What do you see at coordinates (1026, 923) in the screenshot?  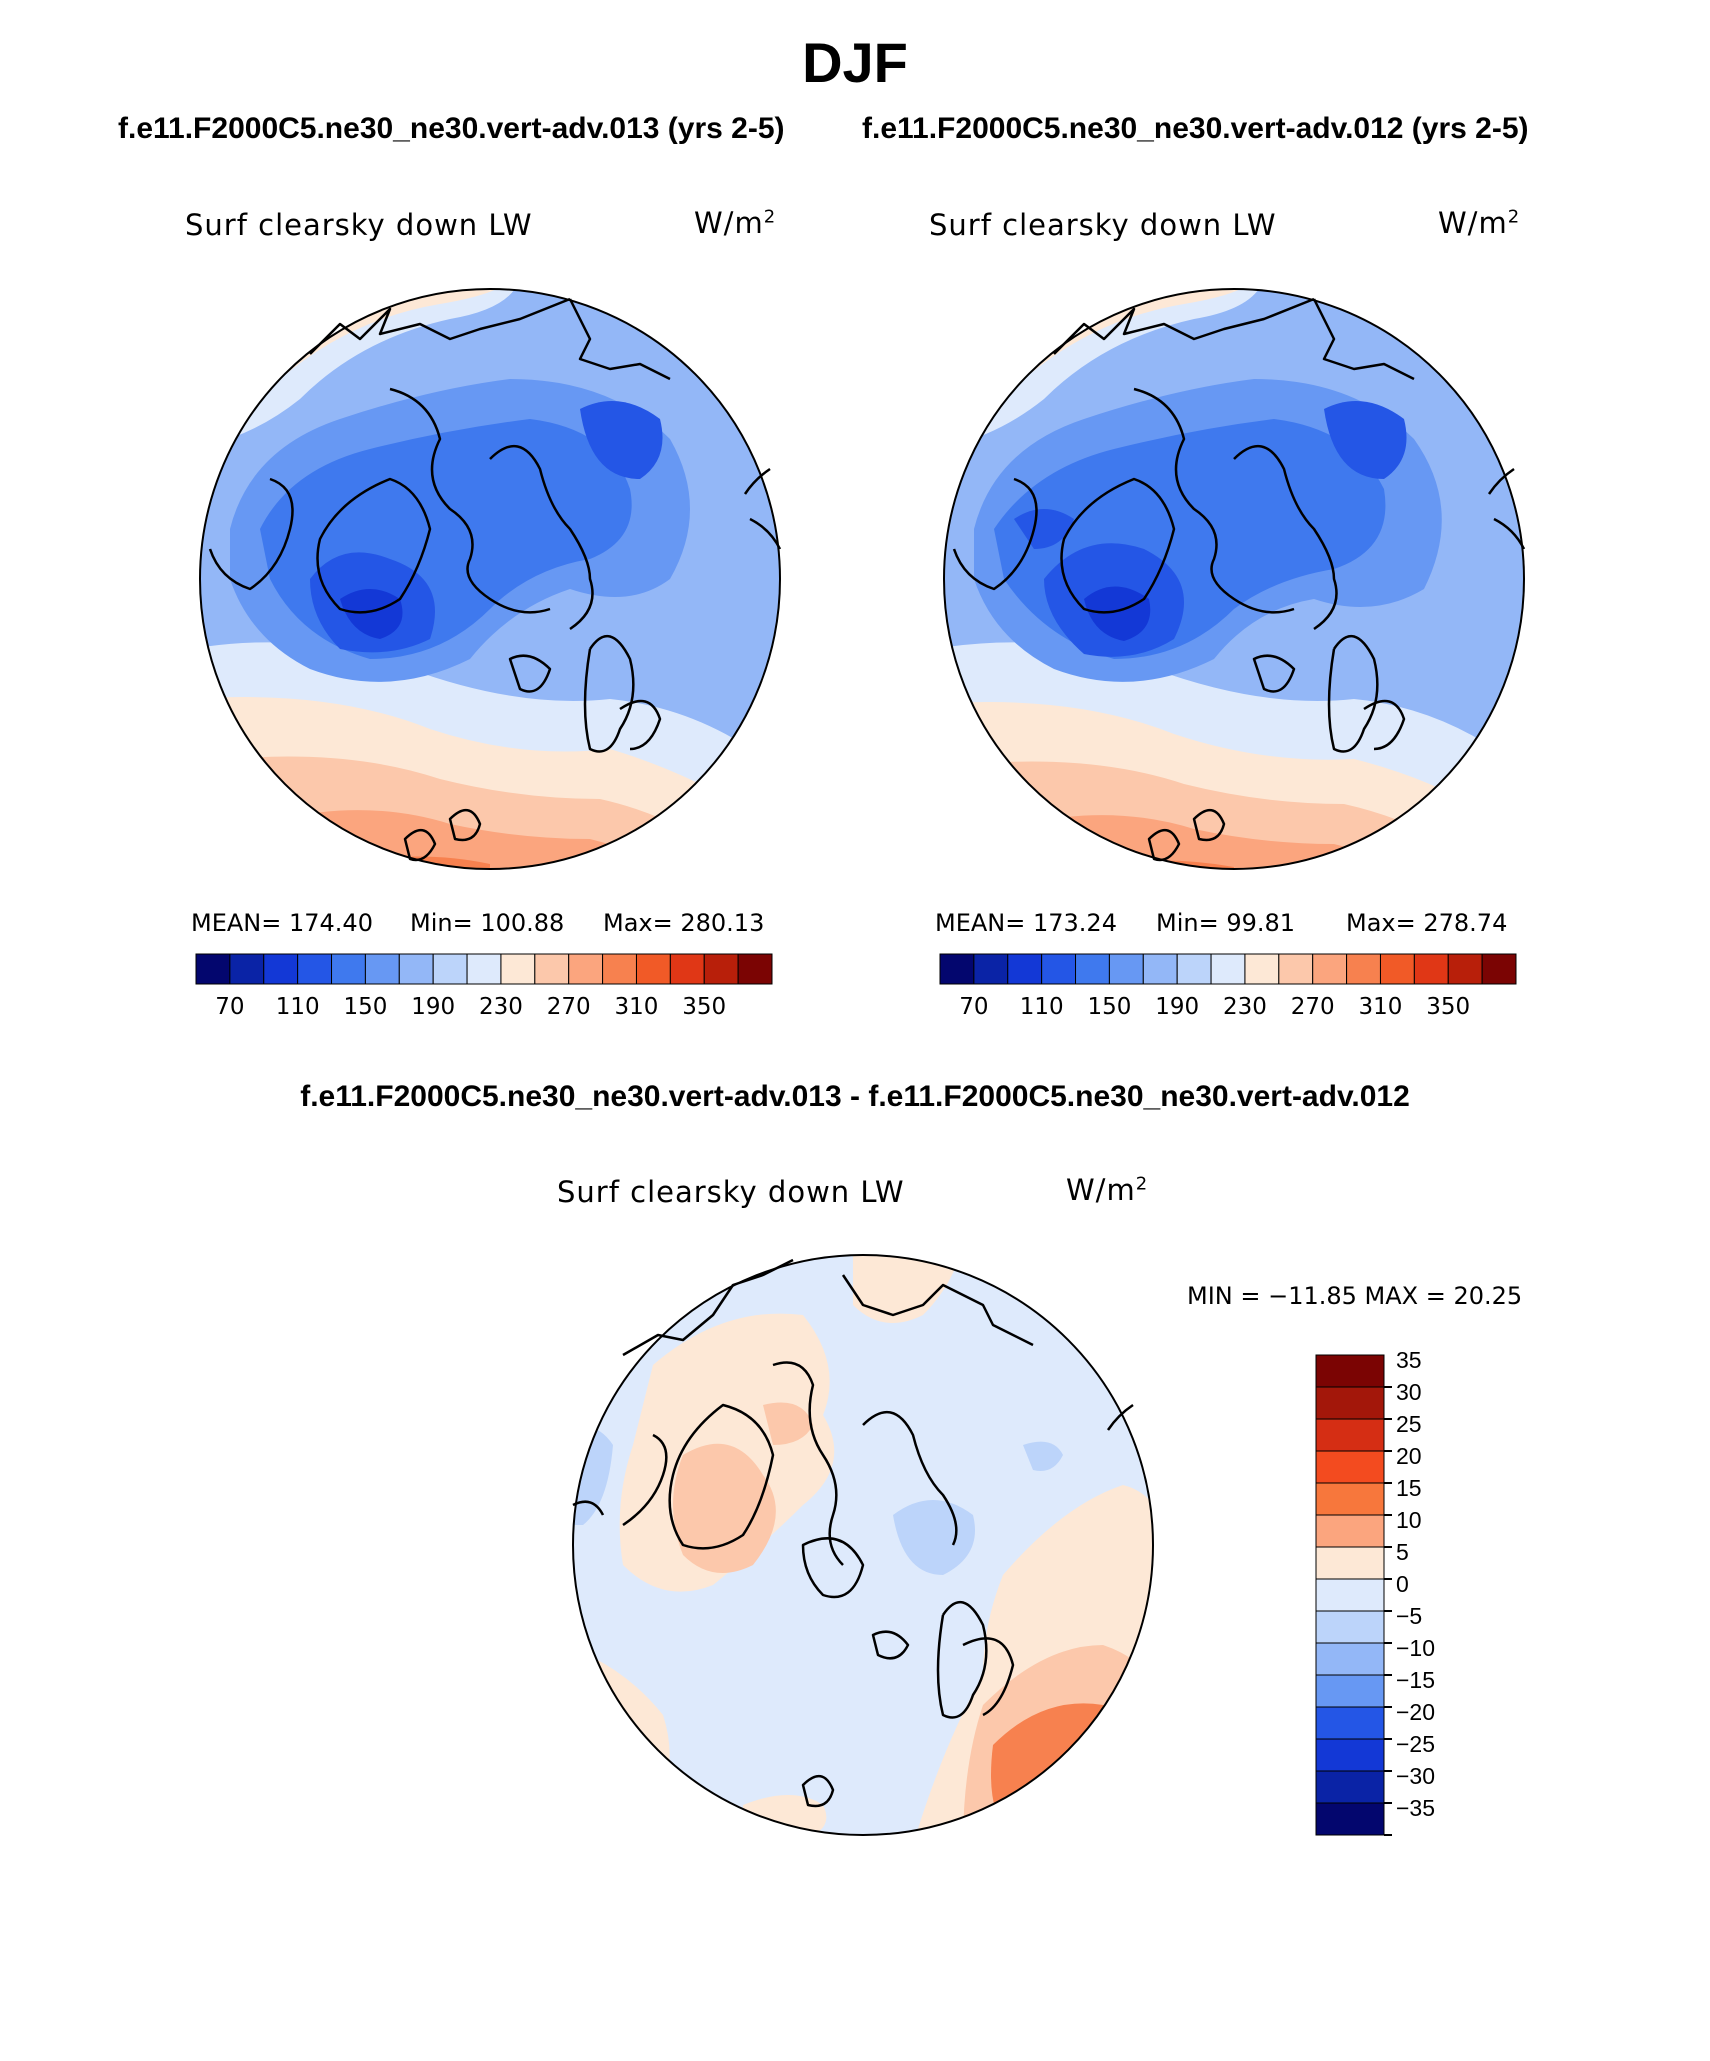 I see `panel2-mean: MEAN= 173.24` at bounding box center [1026, 923].